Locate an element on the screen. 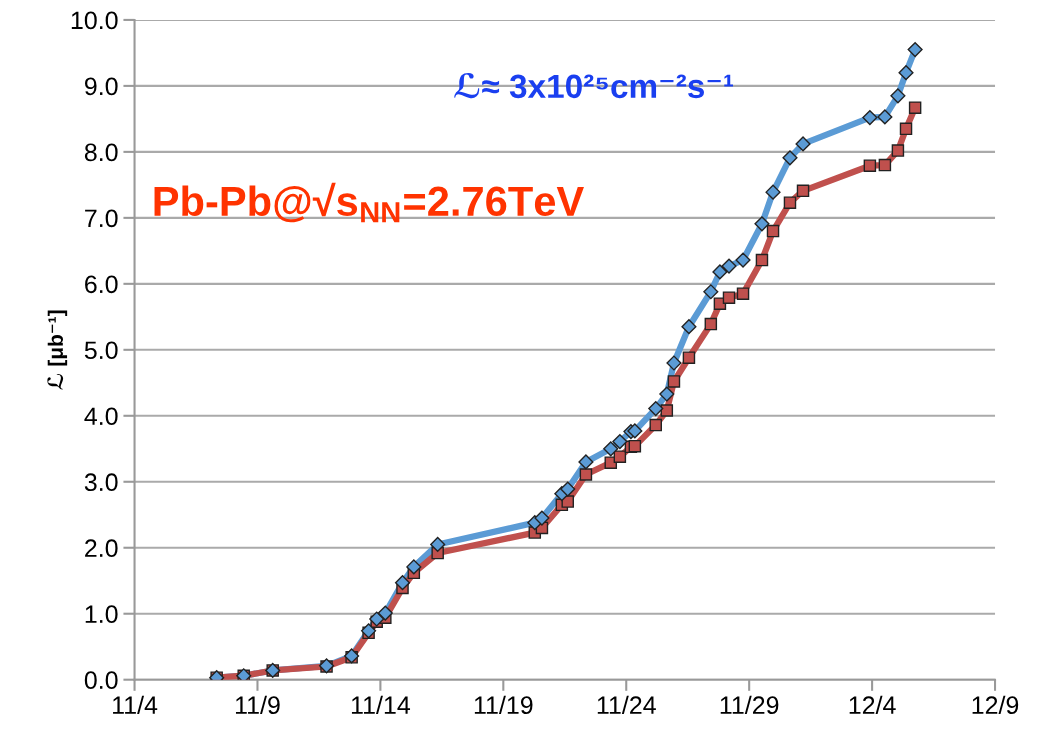 The width and height of the screenshot is (1043, 738). y-tick-label: 9.0 is located at coordinates (101, 86).